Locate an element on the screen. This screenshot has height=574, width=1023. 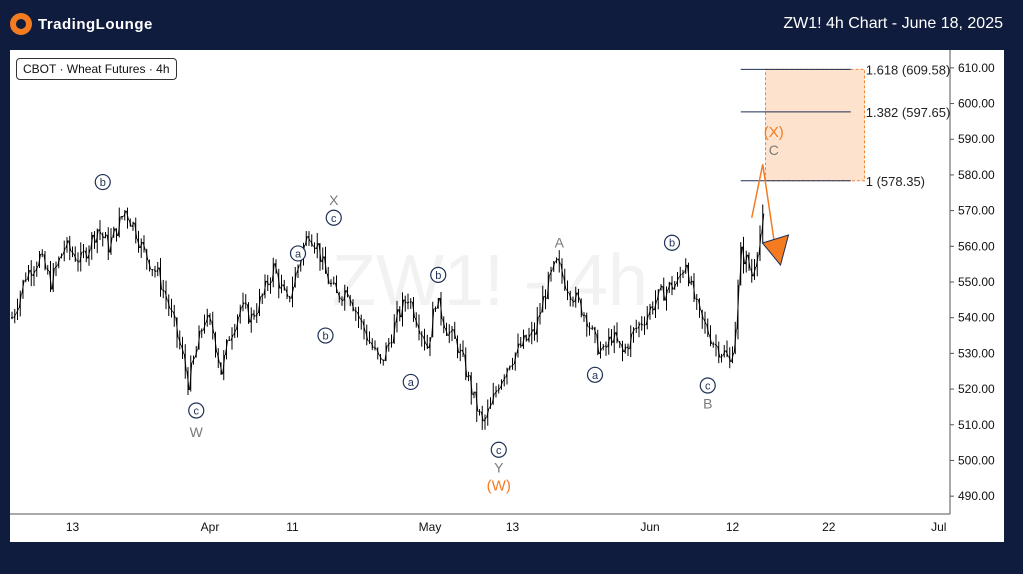
brand-logo: TradingLounge is located at coordinates (81, 24).